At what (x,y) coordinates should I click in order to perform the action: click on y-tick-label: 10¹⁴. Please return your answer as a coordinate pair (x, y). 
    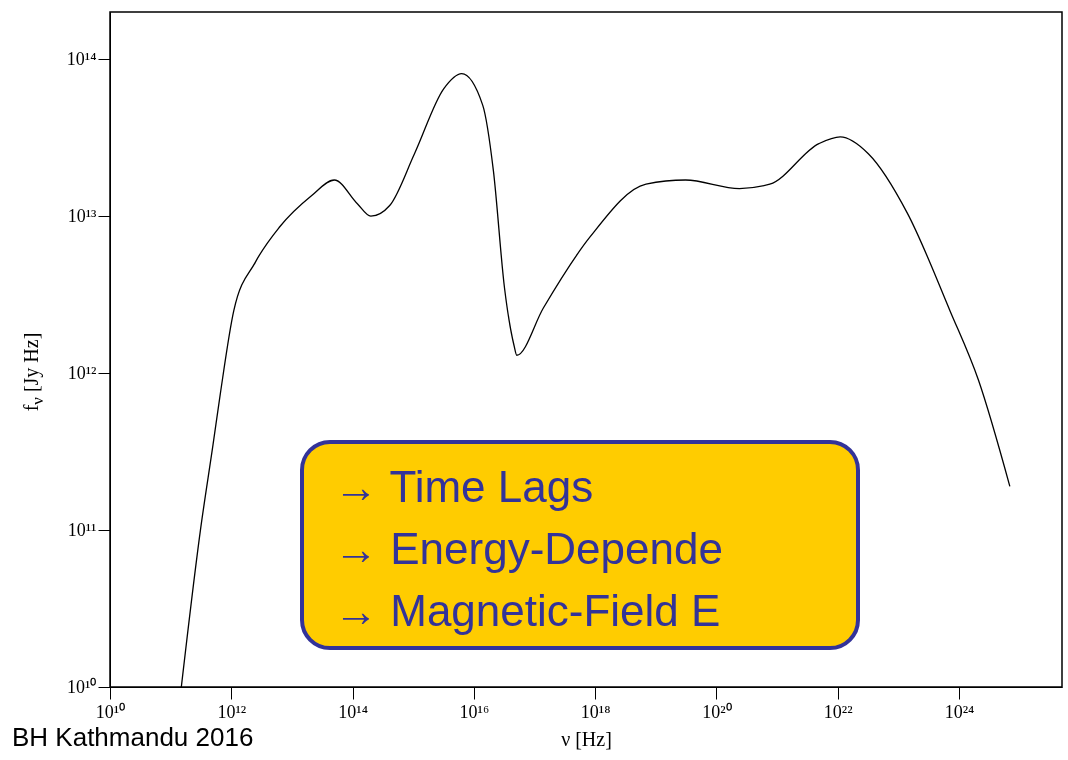
    Looking at the image, I should click on (81, 58).